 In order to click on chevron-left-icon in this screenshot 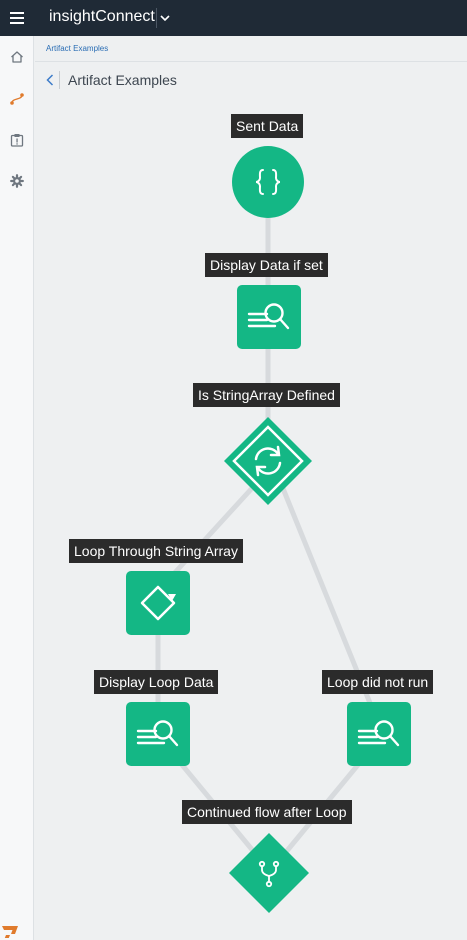, I will do `click(50, 80)`.